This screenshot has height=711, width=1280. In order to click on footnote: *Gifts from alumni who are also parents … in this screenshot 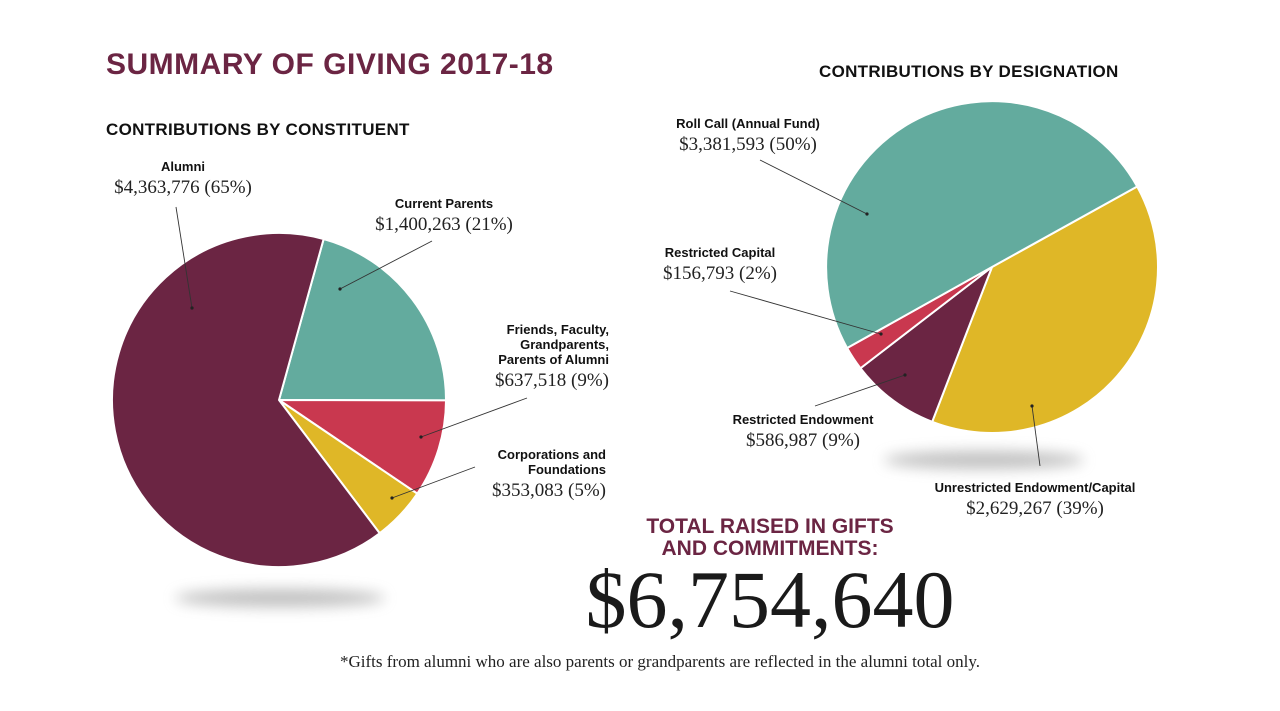, I will do `click(660, 661)`.